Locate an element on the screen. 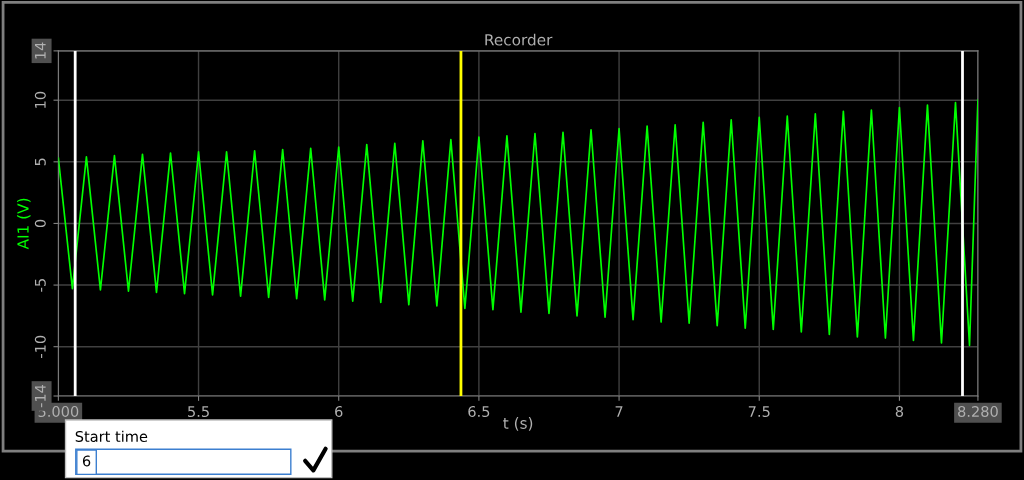 This screenshot has width=1024, height=480. x-axis-title: t (s) is located at coordinates (518, 424).